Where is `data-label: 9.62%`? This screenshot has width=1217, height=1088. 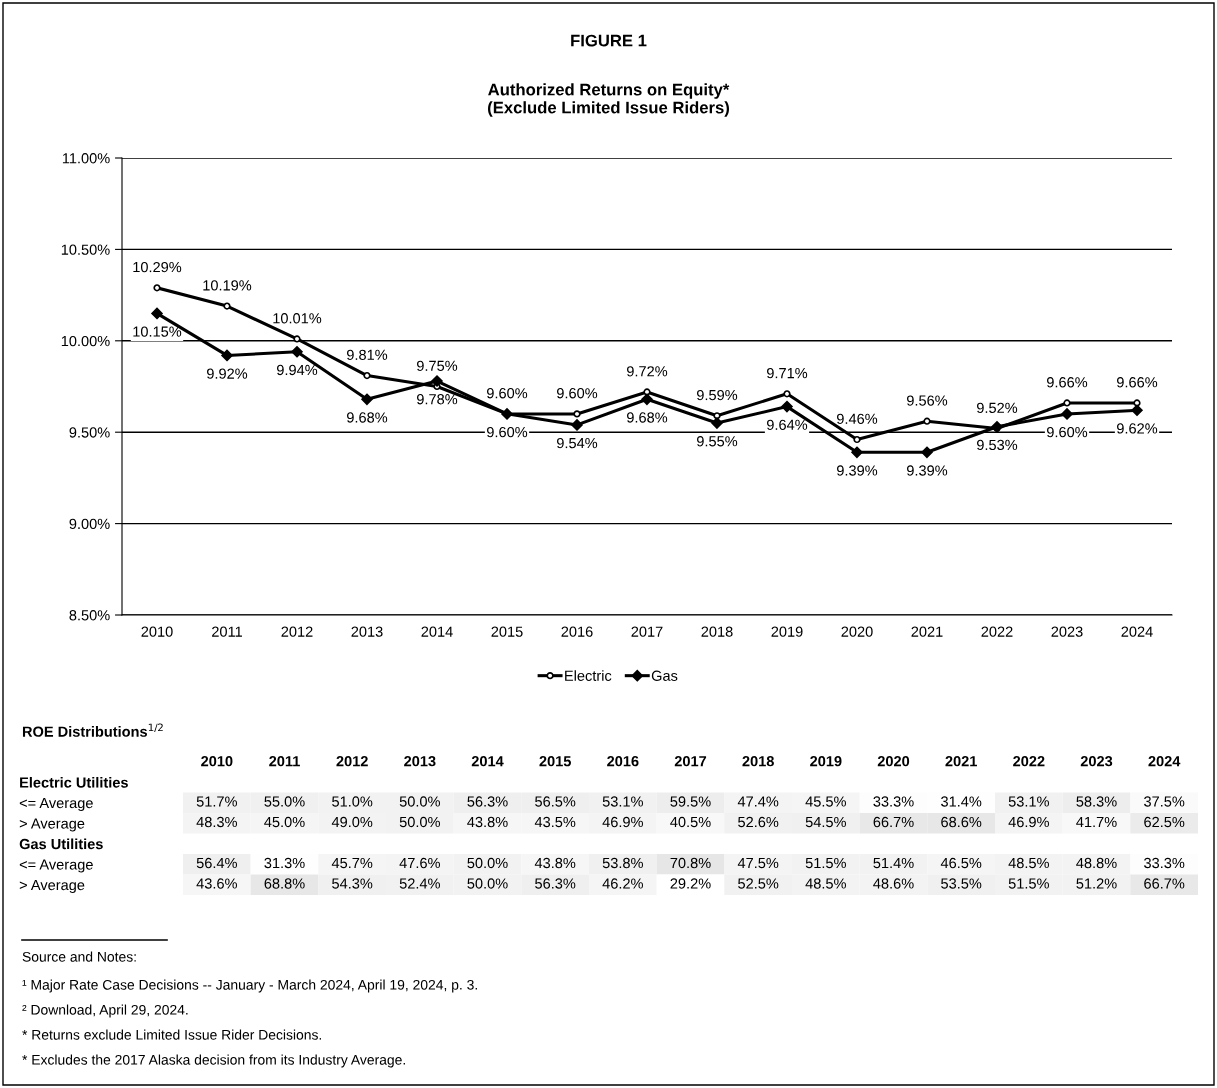
data-label: 9.62% is located at coordinates (1137, 428).